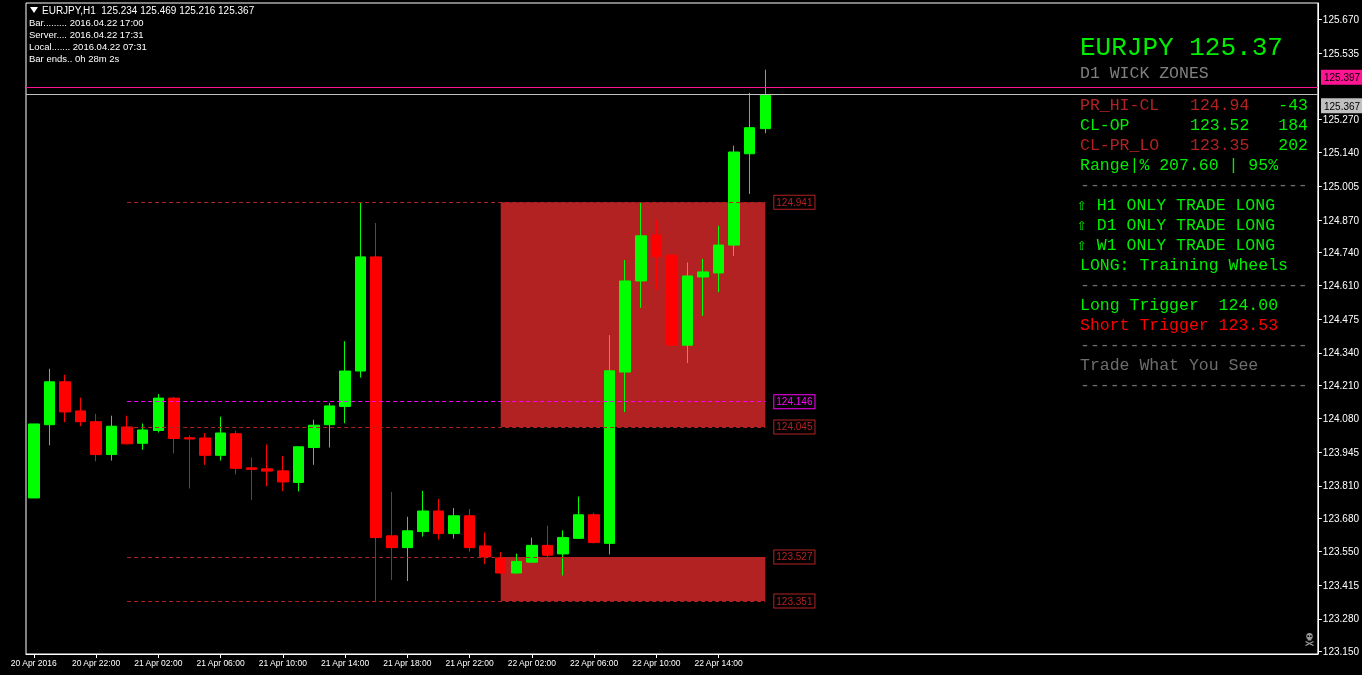 Image resolution: width=1362 pixels, height=675 pixels. I want to click on annotation: 124.94, so click(1220, 105).